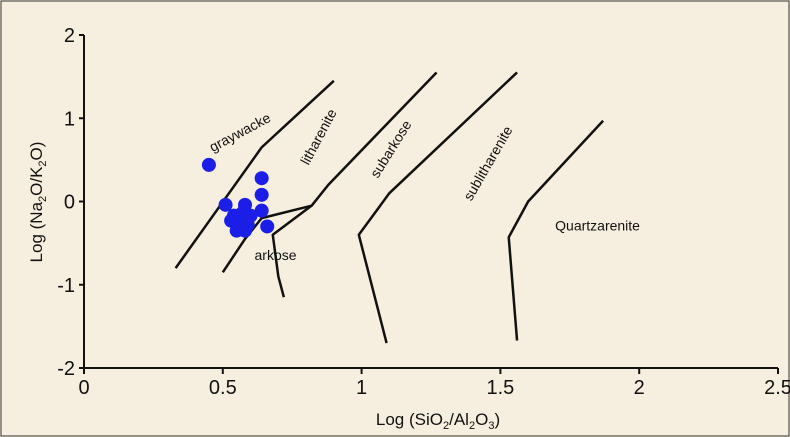  What do you see at coordinates (238, 197) in the screenshot?
I see `data-points` at bounding box center [238, 197].